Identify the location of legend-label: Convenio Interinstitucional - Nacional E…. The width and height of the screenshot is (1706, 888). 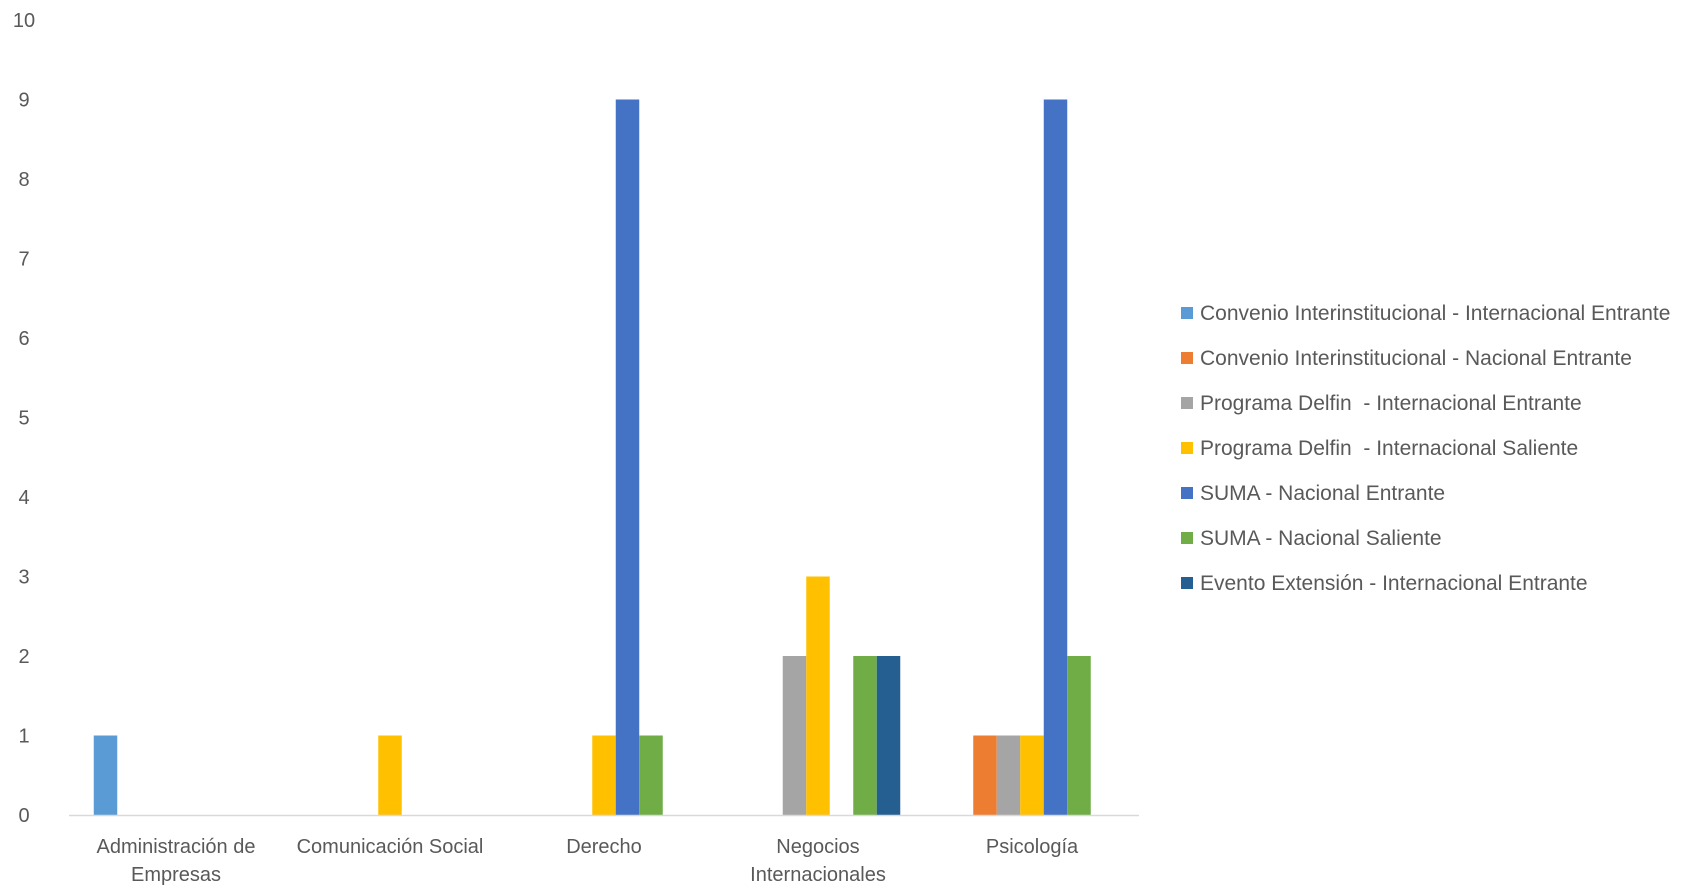
(1416, 358).